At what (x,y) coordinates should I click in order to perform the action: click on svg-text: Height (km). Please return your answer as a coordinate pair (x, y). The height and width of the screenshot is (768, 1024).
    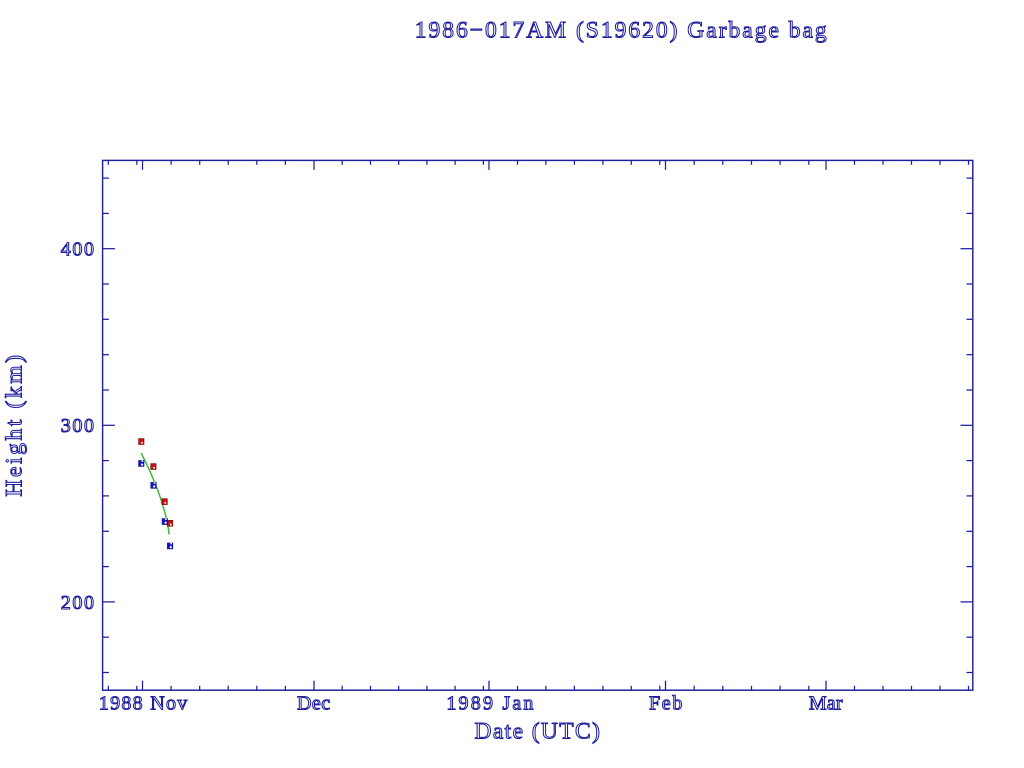
    Looking at the image, I should click on (14, 424).